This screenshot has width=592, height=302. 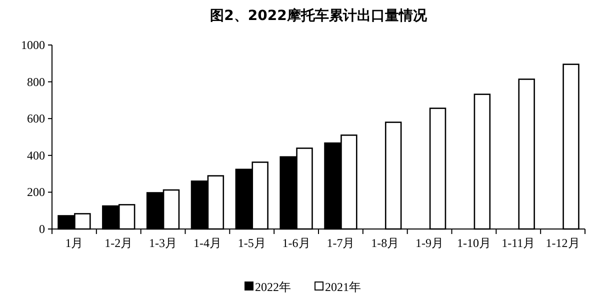 What do you see at coordinates (252, 243) in the screenshot?
I see `x-tick-label: 1-5月` at bounding box center [252, 243].